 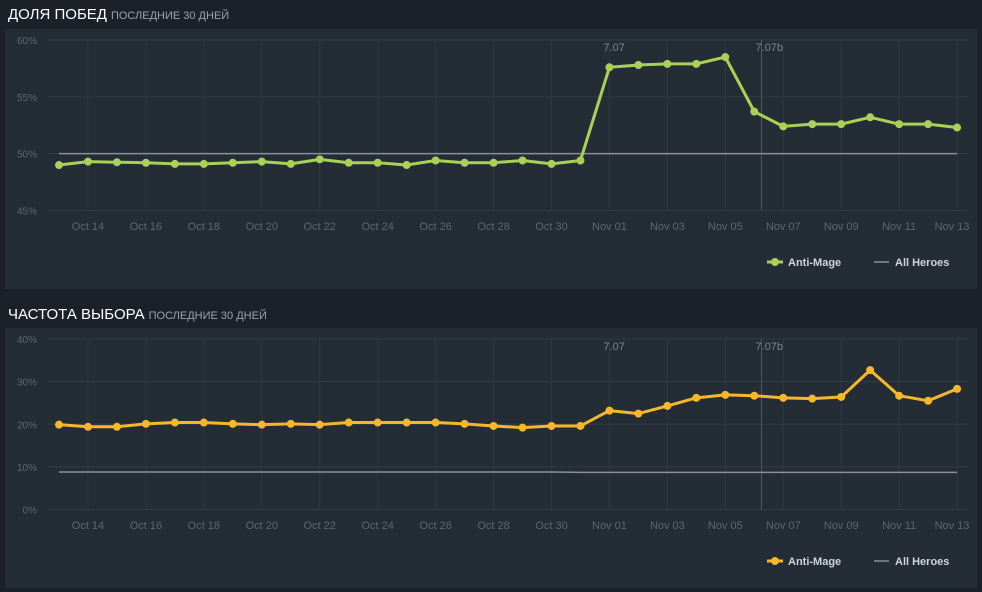 I want to click on y-tick-label: 55%, so click(x=27, y=98).